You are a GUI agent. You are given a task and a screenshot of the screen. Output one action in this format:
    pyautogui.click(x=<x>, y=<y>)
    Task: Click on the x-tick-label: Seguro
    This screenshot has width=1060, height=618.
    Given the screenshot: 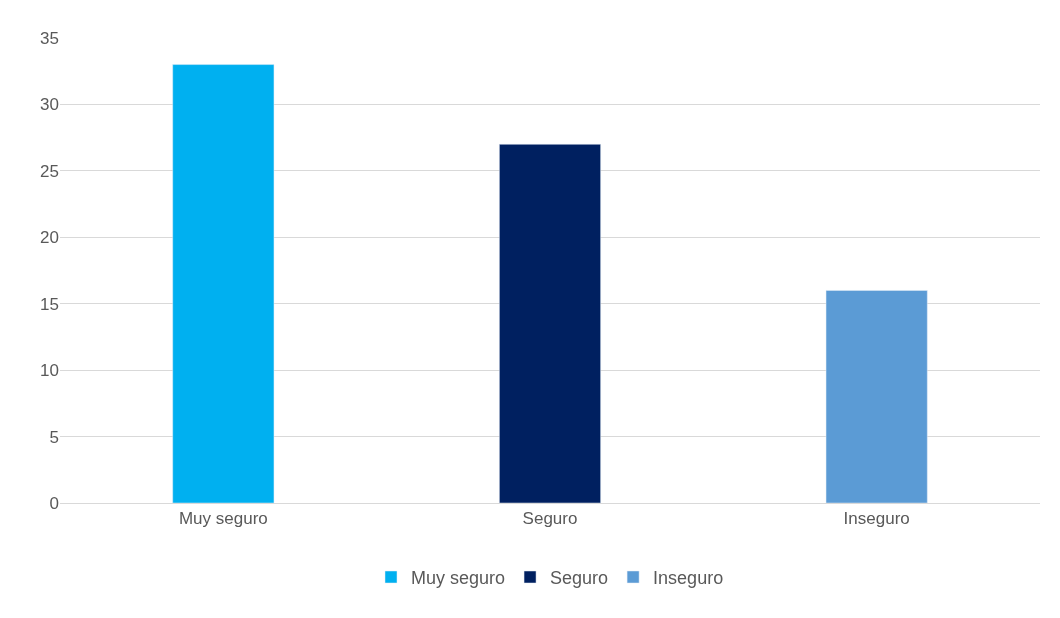 What is the action you would take?
    pyautogui.click(x=550, y=519)
    